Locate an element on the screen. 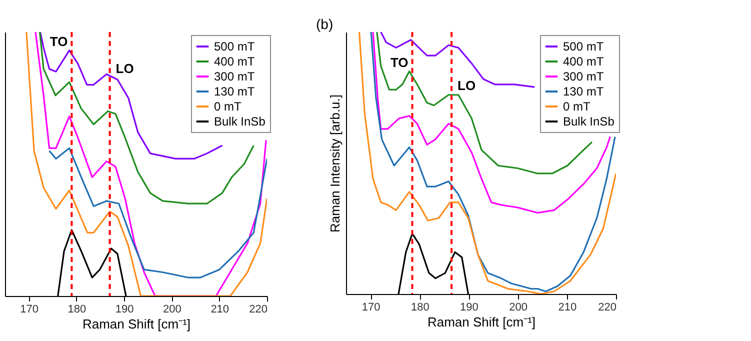 This screenshot has width=751, height=341. y-axis-title: Raman Intensity [arb.u.] is located at coordinates (335, 163).